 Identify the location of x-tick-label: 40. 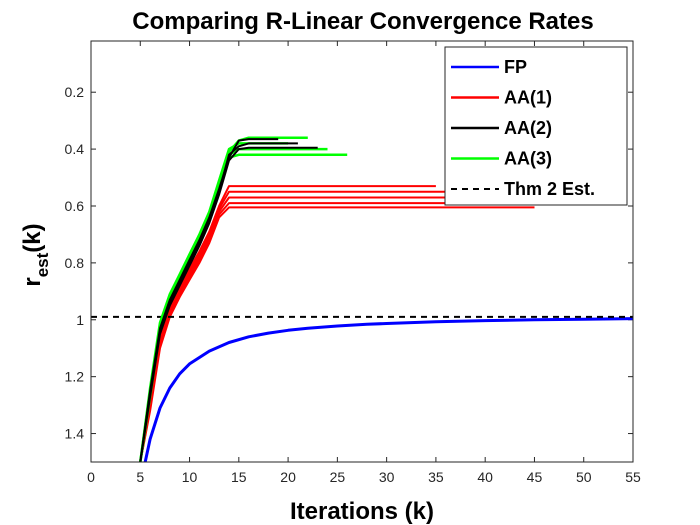
(485, 477).